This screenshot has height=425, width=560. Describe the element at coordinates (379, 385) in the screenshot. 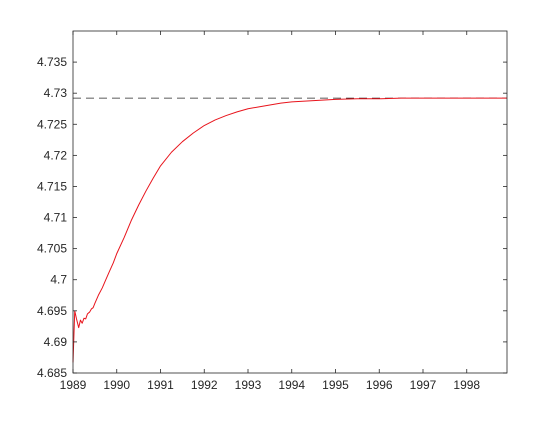

I see `x-tick-label: 1996` at that location.